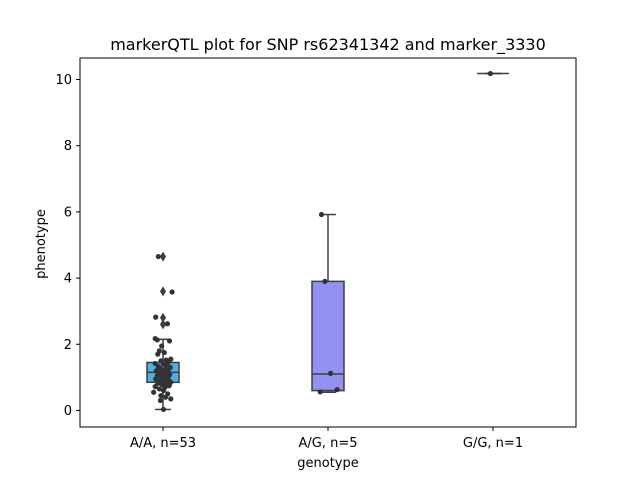 The width and height of the screenshot is (640, 480). I want to click on box-group, so click(328, 303).